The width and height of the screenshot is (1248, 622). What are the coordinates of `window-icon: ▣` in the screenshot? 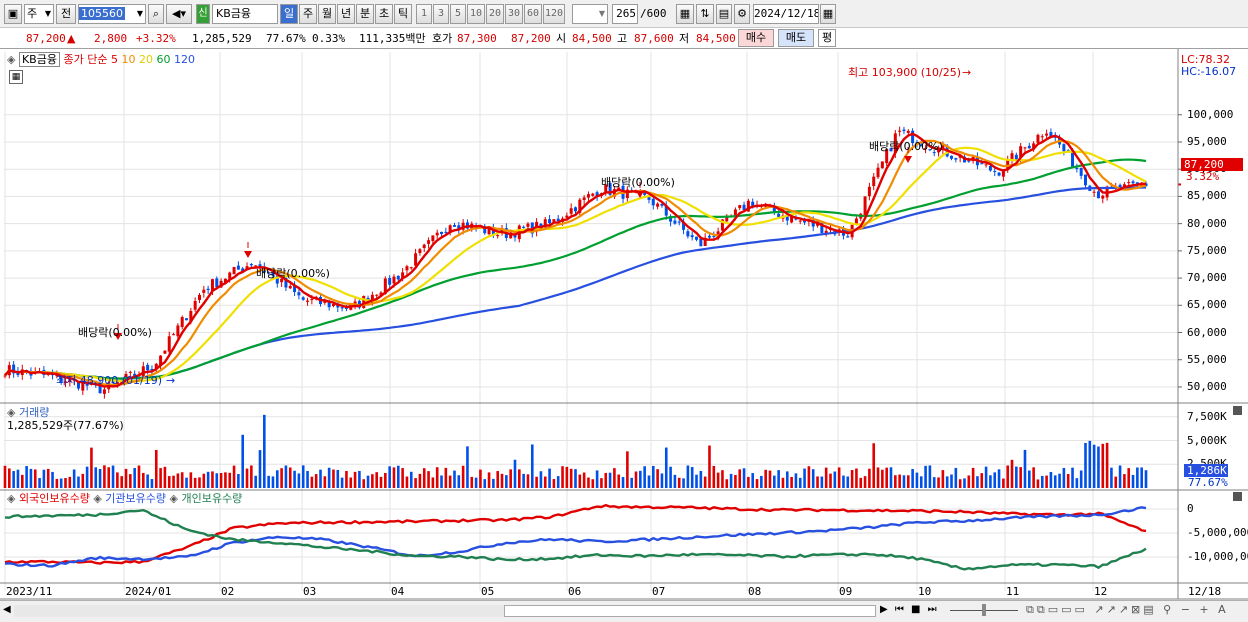 It's located at (13, 14).